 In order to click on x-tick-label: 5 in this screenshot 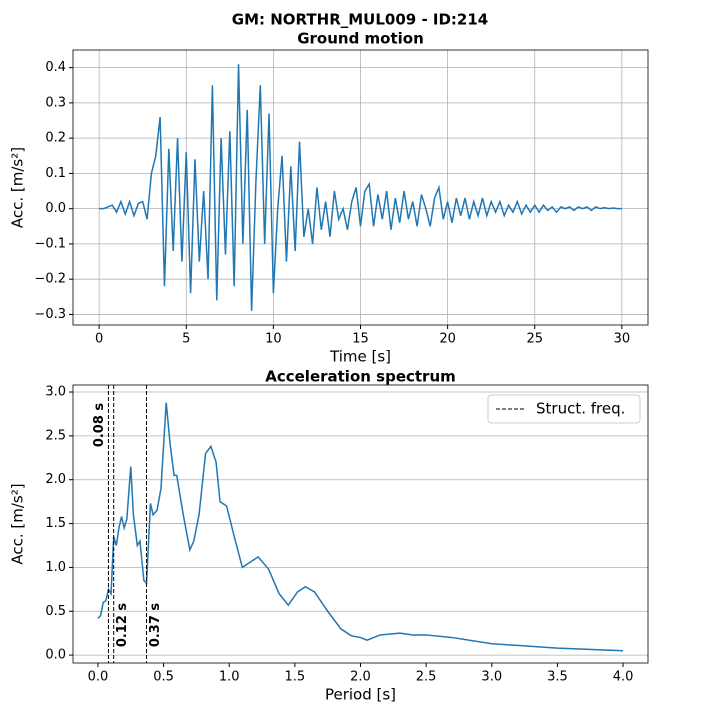, I will do `click(186, 339)`.